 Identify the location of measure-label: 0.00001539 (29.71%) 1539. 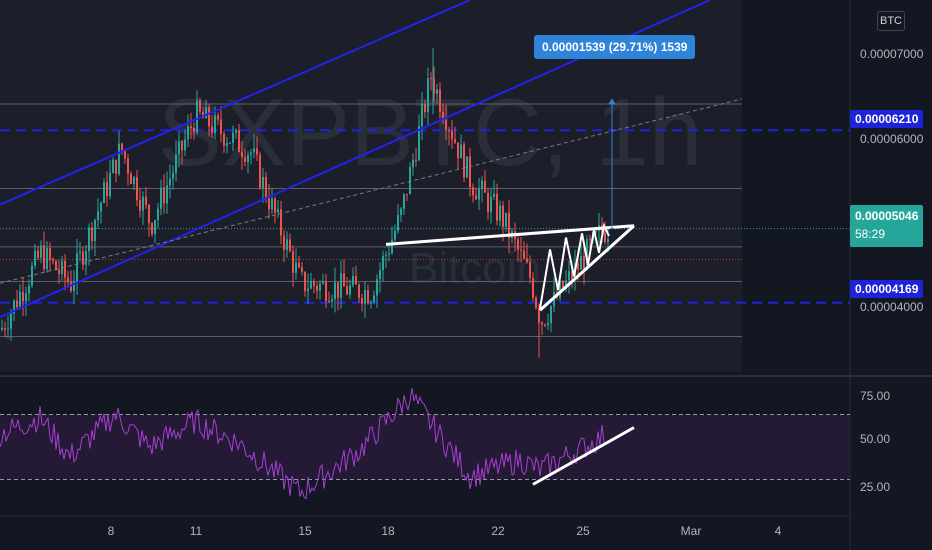
(615, 47).